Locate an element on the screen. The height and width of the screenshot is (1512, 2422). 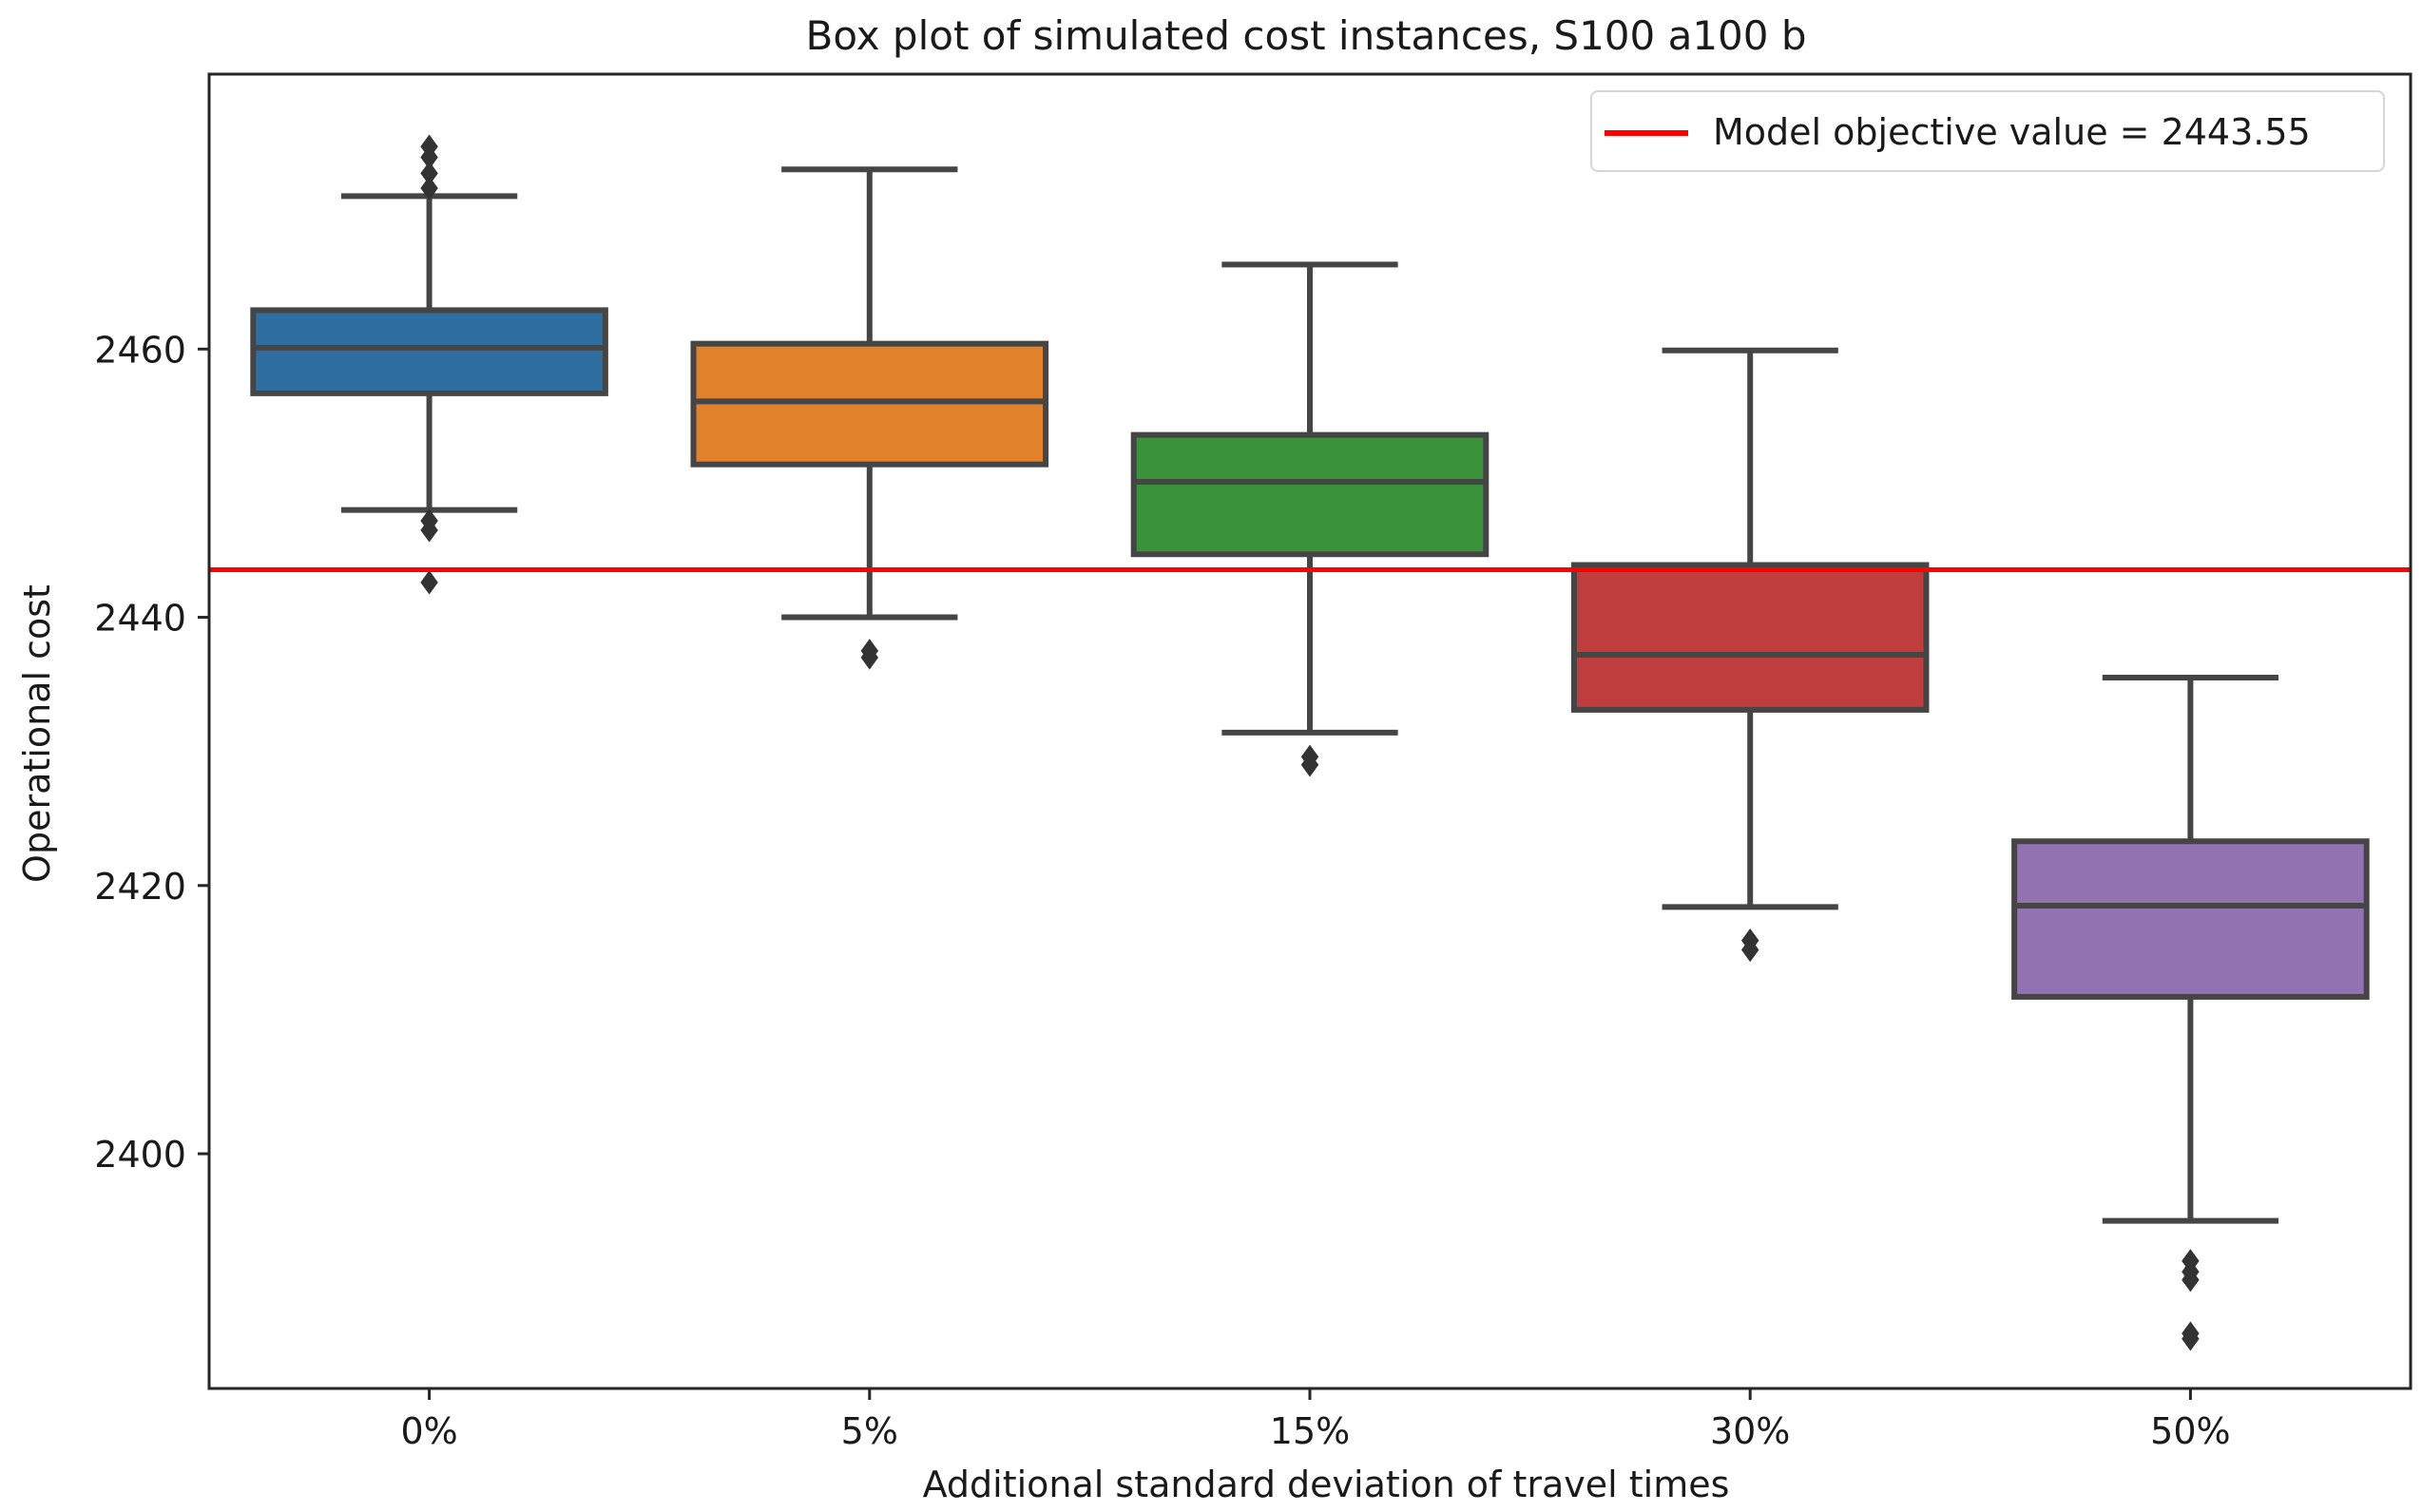
x-tick-label: 30% is located at coordinates (1750, 1431).